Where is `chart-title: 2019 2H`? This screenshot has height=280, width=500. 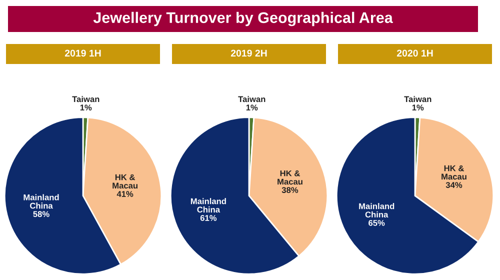
chart-title: 2019 2H is located at coordinates (248, 53).